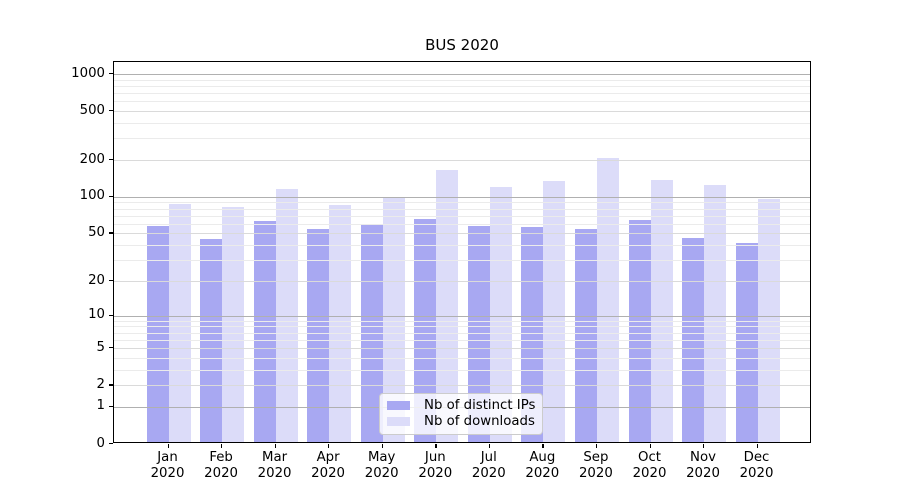 The height and width of the screenshot is (500, 900). I want to click on y-tick-label-50: 50, so click(96, 232).